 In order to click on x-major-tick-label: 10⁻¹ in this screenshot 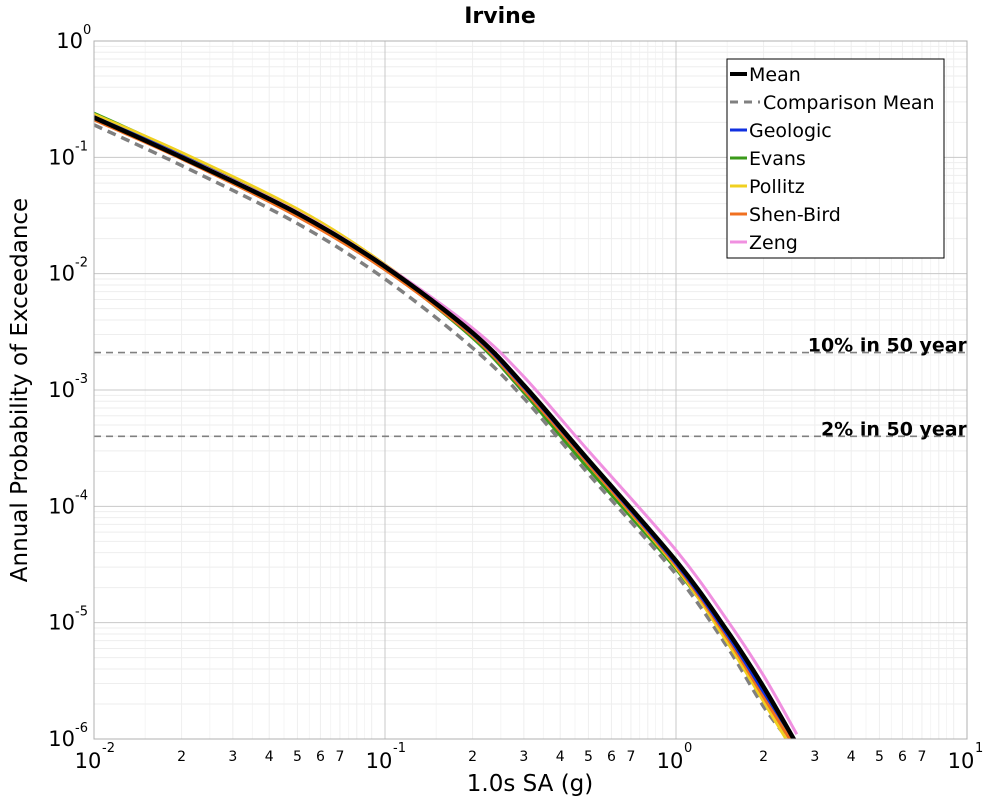, I will do `click(386, 757)`.